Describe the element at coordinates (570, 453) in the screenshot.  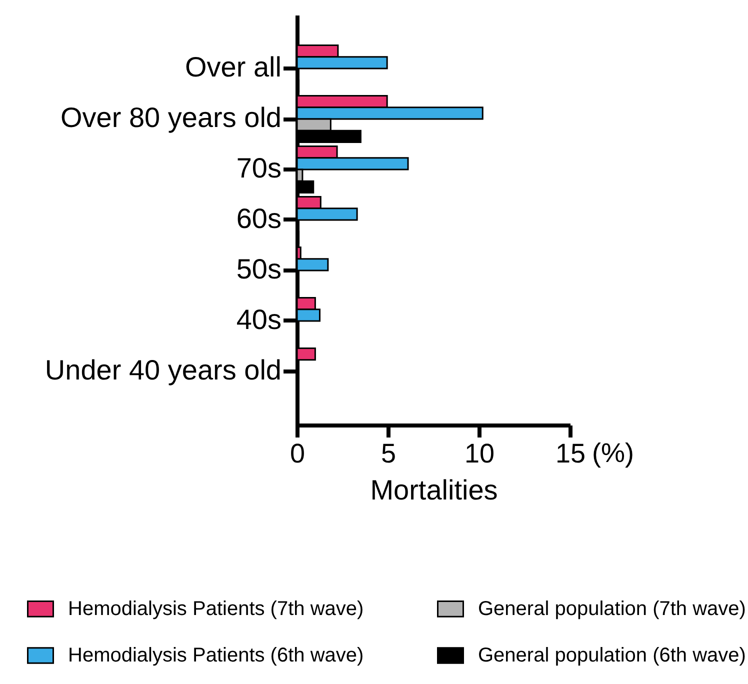
I see `x-tick-label: 15` at that location.